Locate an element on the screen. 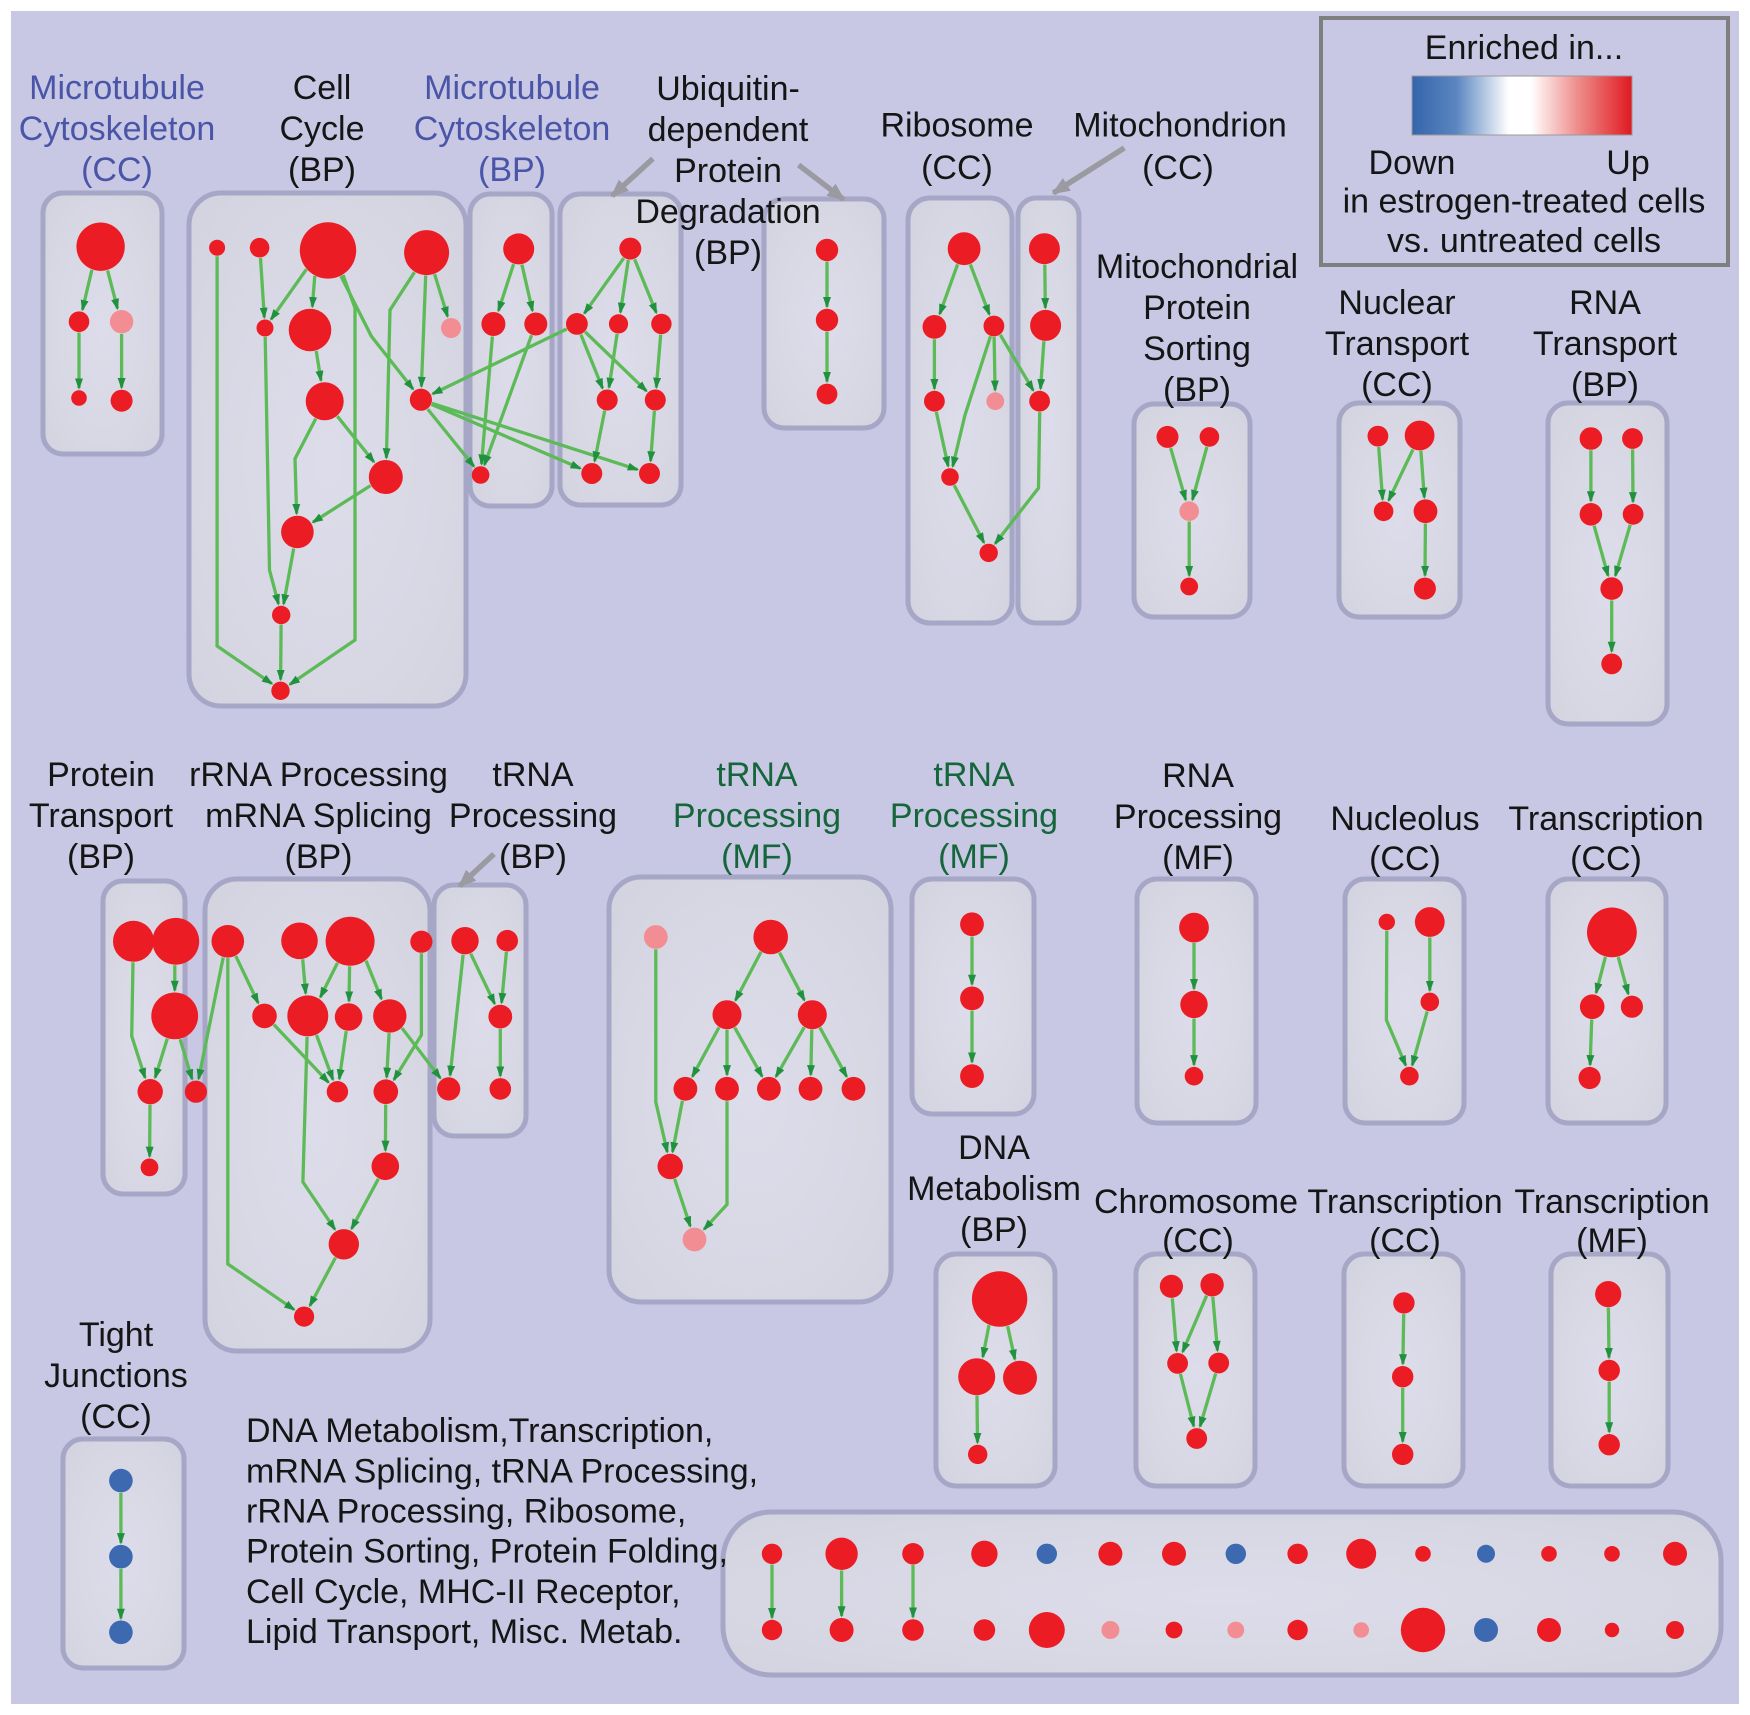 This screenshot has width=1750, height=1715. svg-text:mRNA Splicing, tRNA Processing: mRNA Splicing, tRNA Processing, is located at coordinates (502, 1471).